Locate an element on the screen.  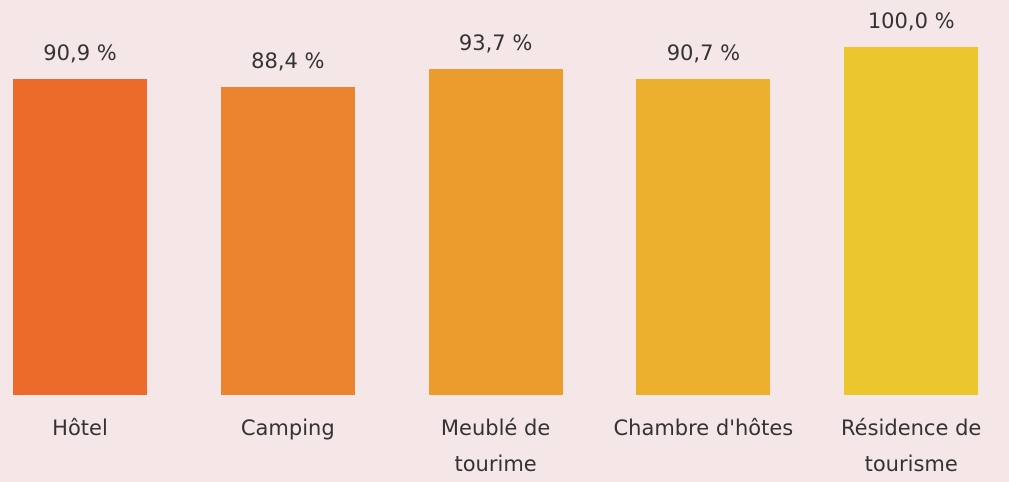
category-label: Résidence de tourisme is located at coordinates (911, 446).